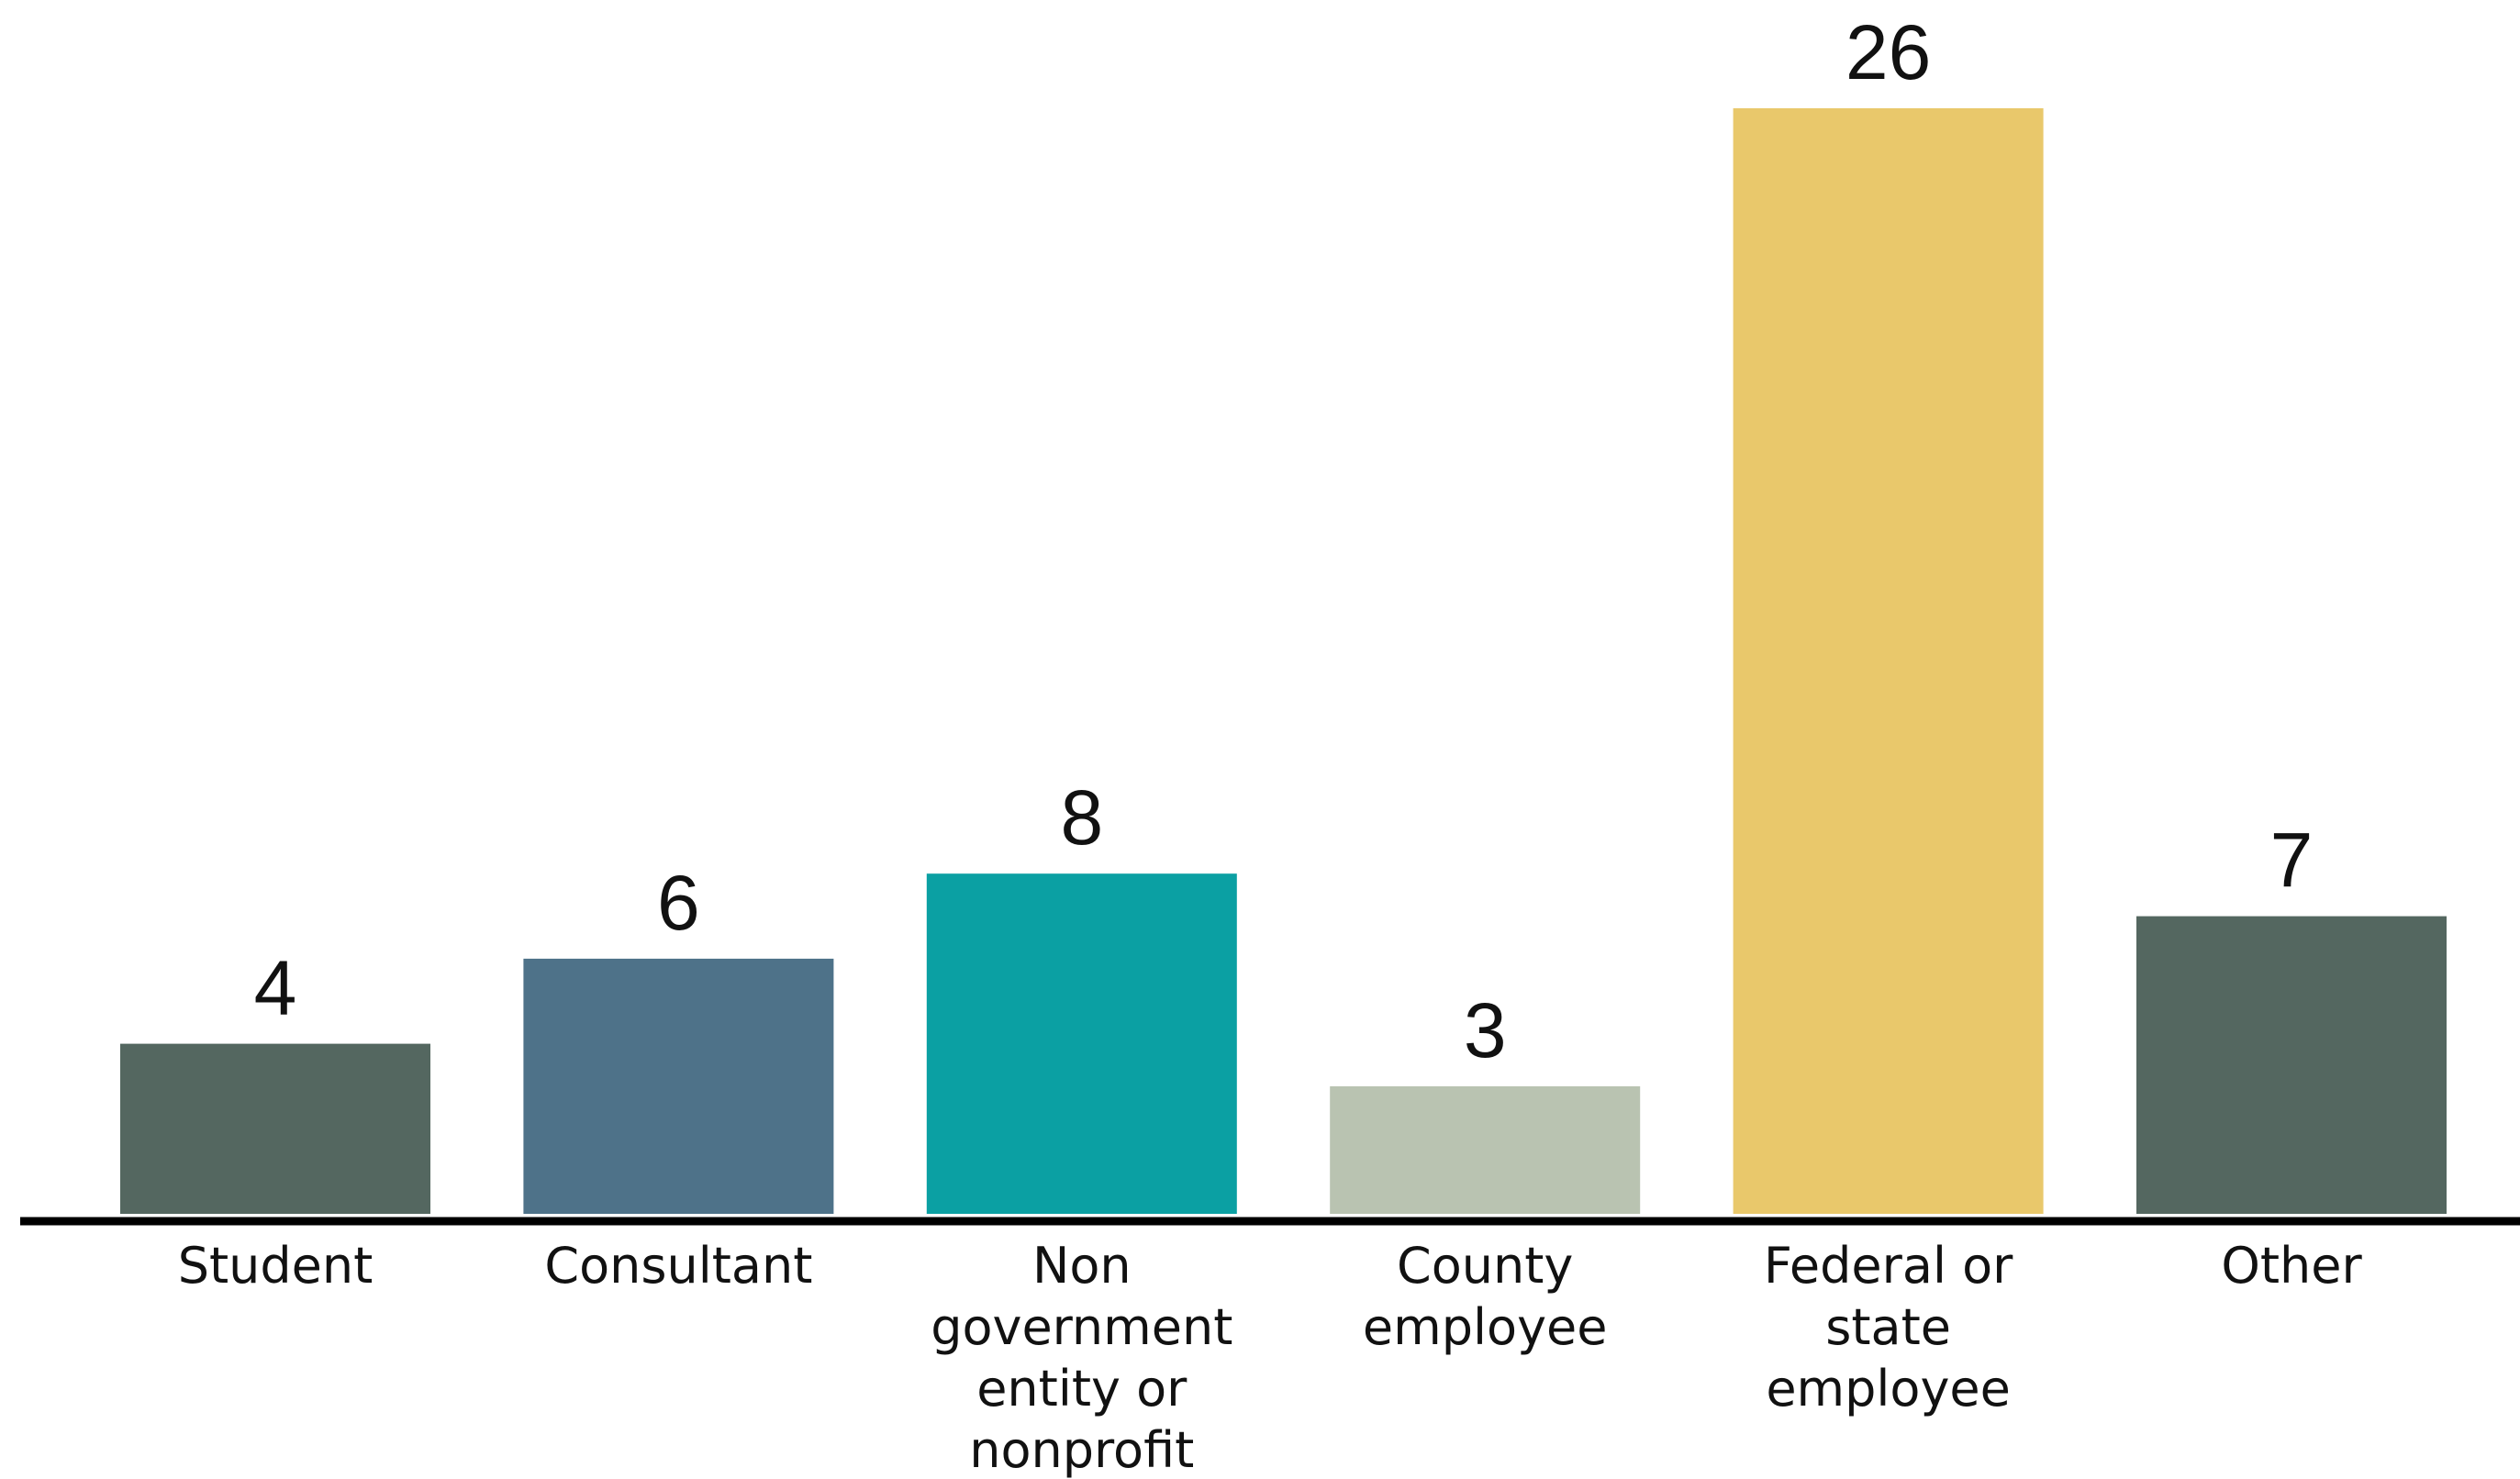 The width and height of the screenshot is (2520, 1479). Describe the element at coordinates (1485, 1030) in the screenshot. I see `value-label-3: 3` at that location.